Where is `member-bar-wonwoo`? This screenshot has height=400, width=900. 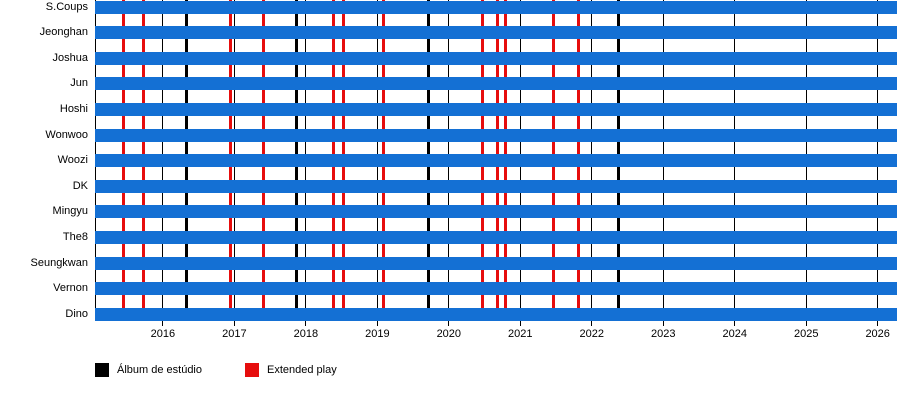
member-bar-wonwoo is located at coordinates (496, 135).